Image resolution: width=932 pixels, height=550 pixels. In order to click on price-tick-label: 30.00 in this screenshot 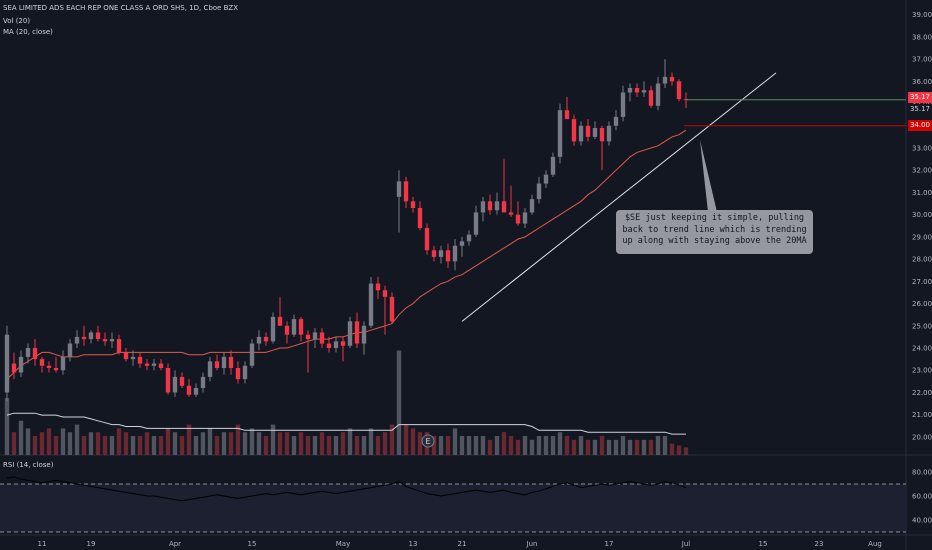, I will do `click(922, 215)`.